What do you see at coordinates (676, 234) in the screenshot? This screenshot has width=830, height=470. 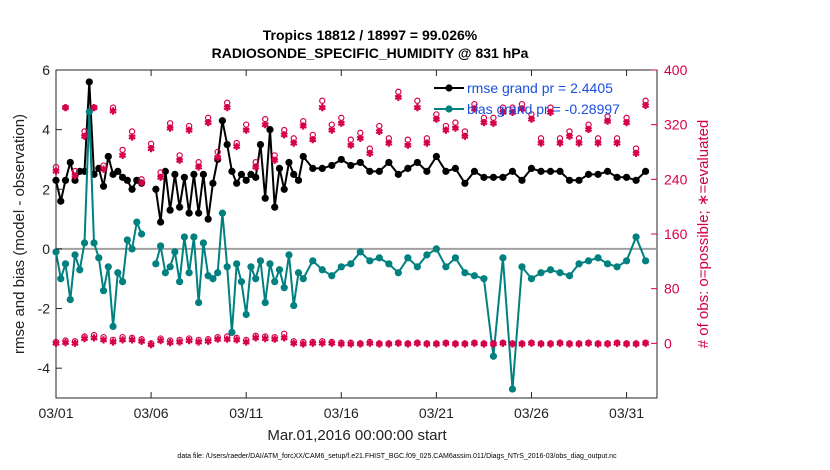 I see `y-right-tick-label: 160` at bounding box center [676, 234].